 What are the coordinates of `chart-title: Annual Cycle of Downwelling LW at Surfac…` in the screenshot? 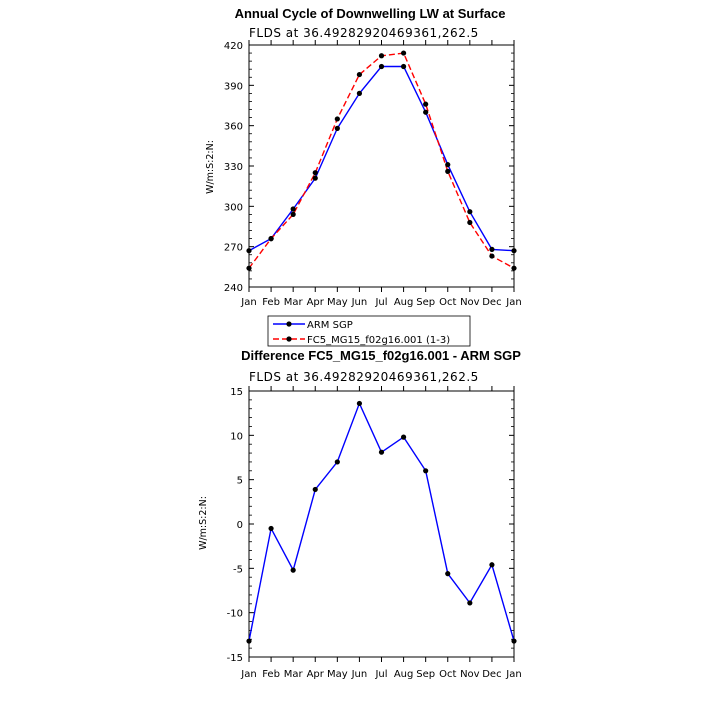 It's located at (370, 13).